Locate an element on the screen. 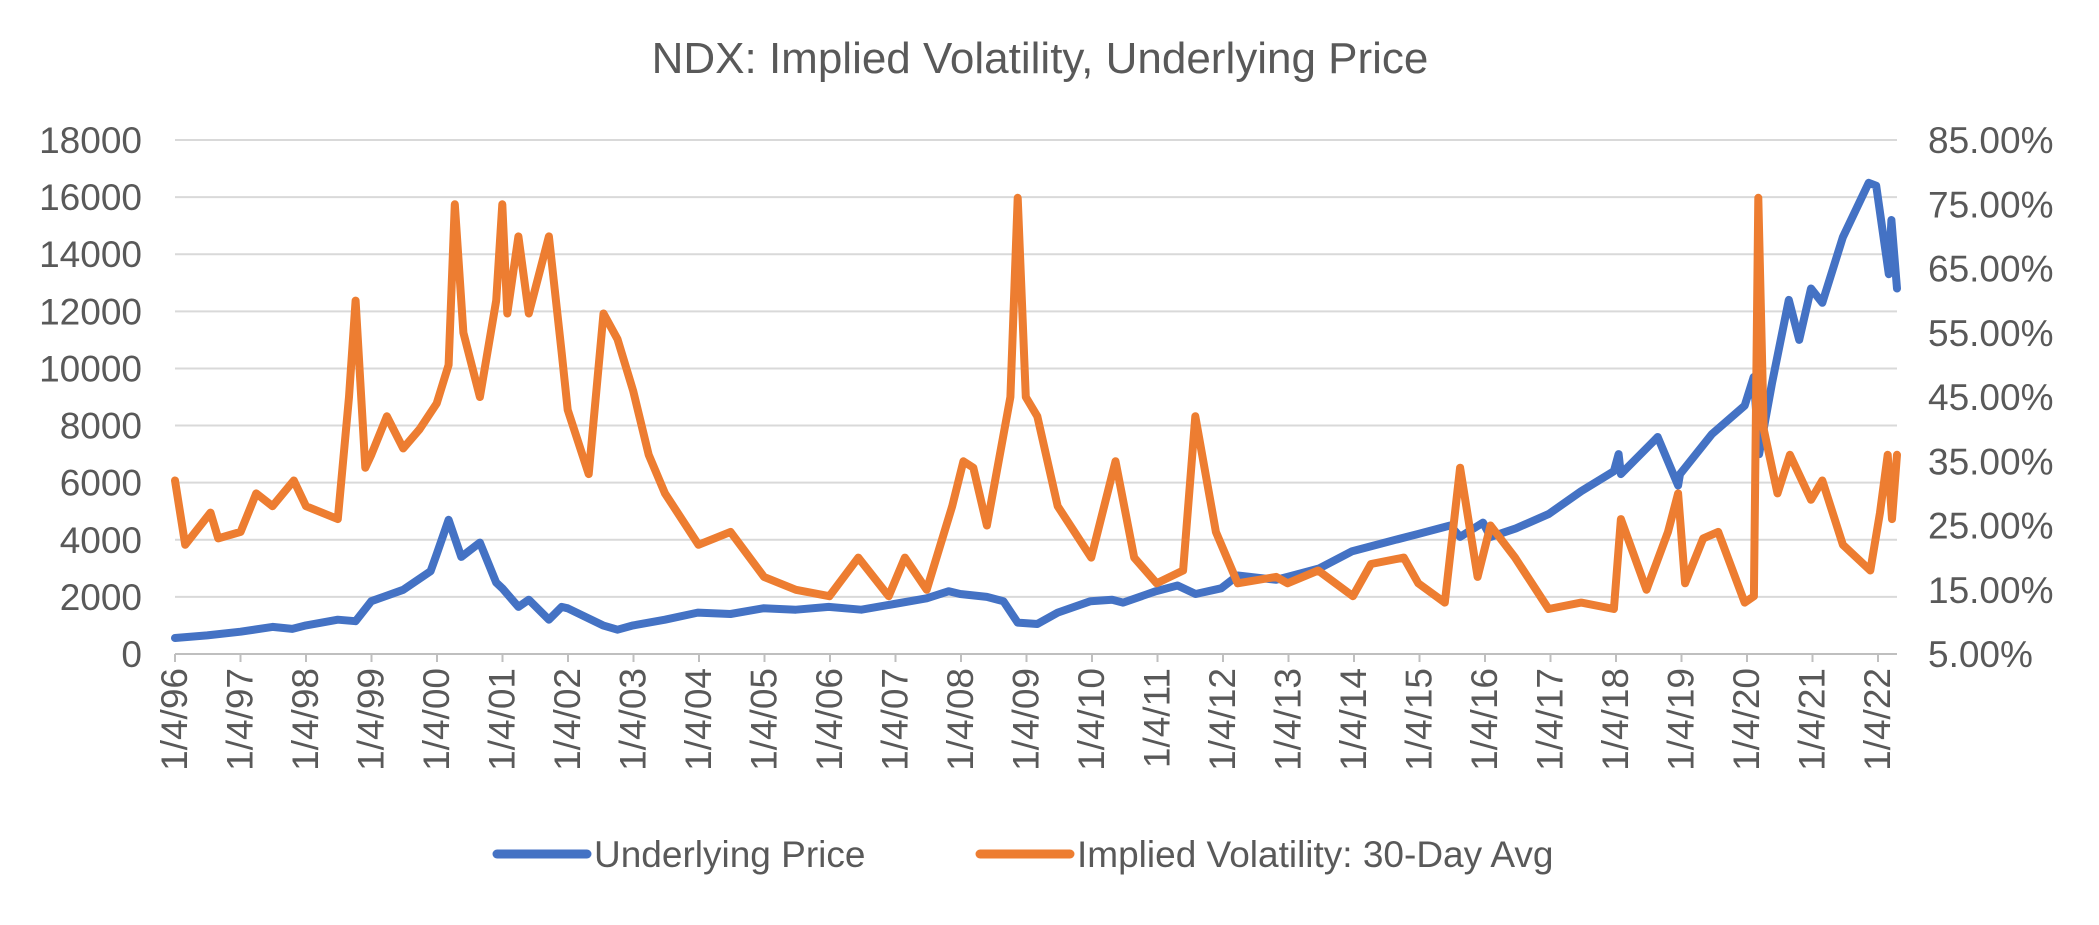  x-tick-label: 1/4/12 is located at coordinates (1222, 719).